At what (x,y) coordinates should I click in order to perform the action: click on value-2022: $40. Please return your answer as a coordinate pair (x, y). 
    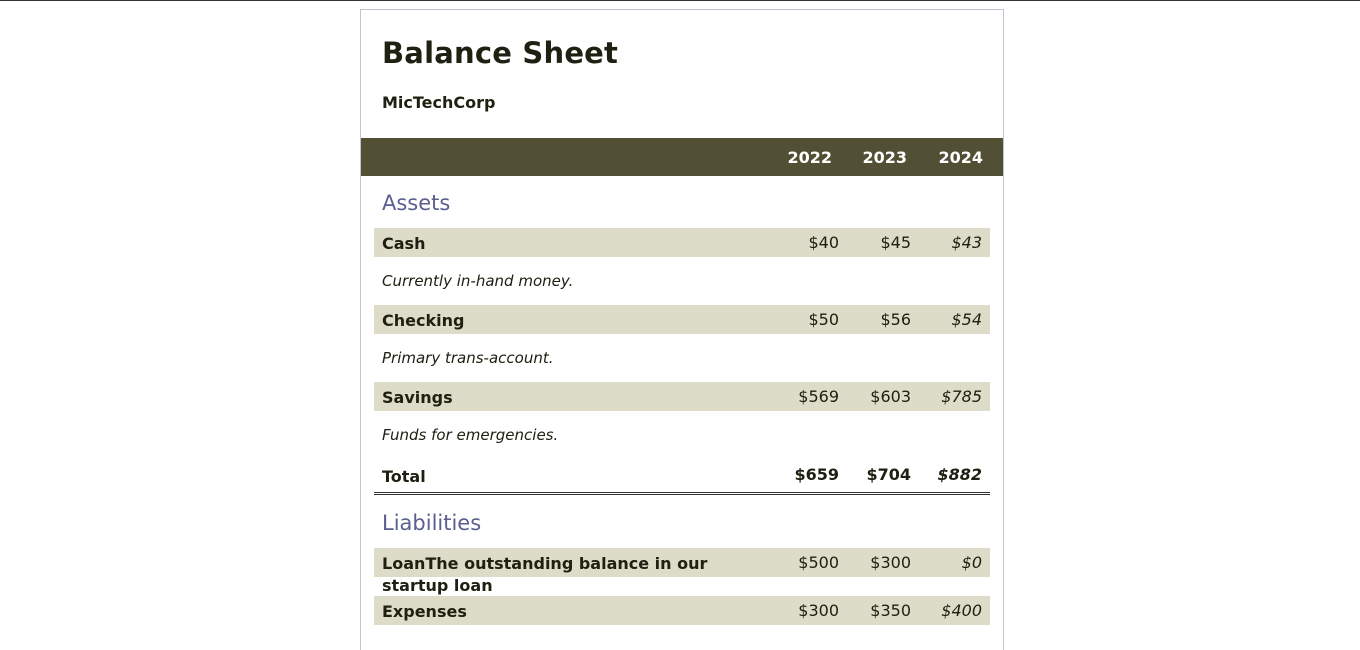
    Looking at the image, I should click on (823, 242).